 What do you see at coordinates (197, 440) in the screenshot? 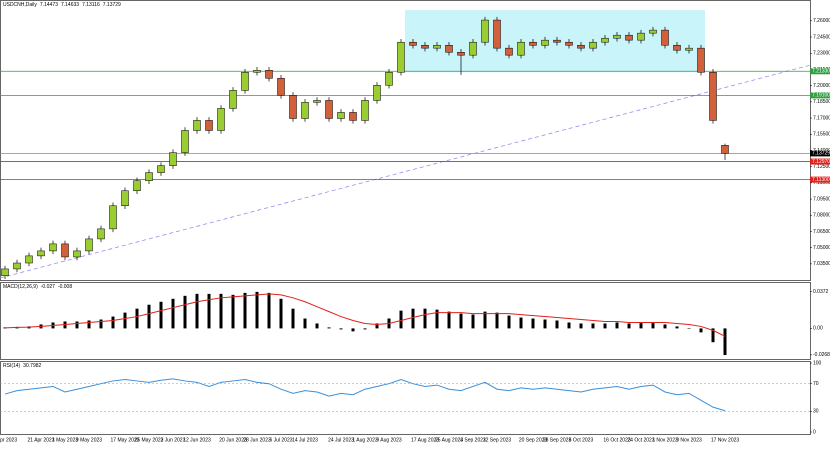
I see `x-tick-label: 12 Jun 2023` at bounding box center [197, 440].